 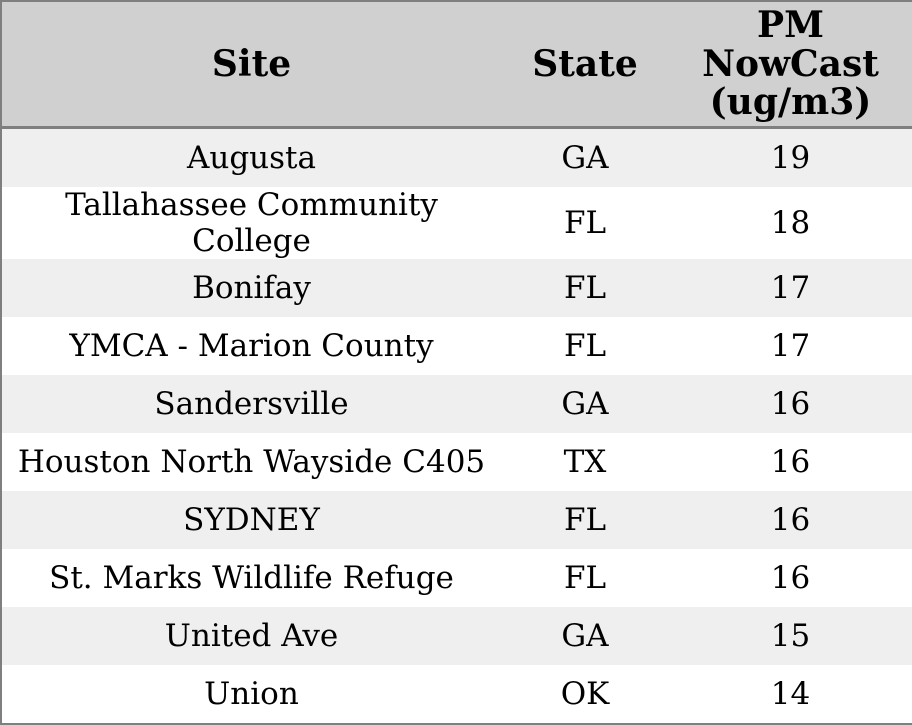 I want to click on table-row: Tallahassee Community College FL 18, so click(x=456, y=223).